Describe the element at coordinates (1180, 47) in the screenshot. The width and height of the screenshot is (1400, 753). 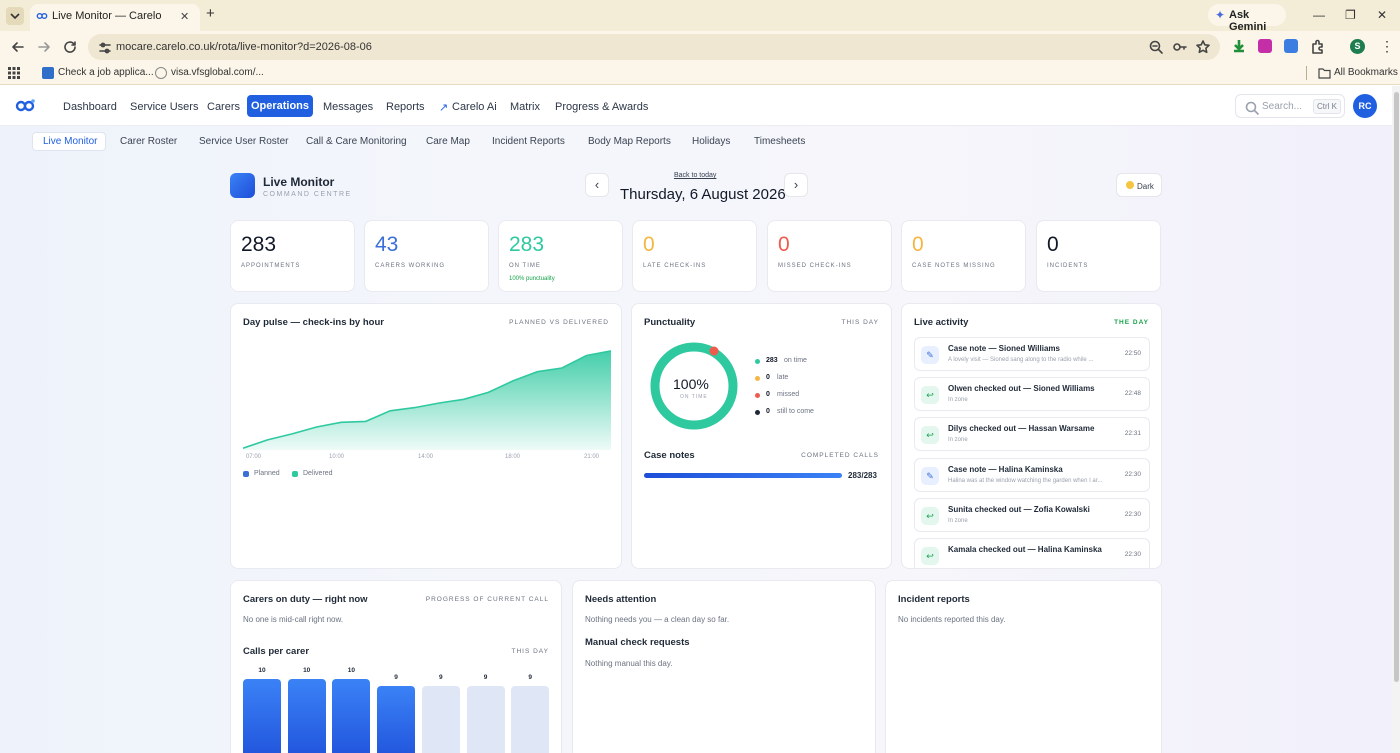
I see `password-key-icon` at that location.